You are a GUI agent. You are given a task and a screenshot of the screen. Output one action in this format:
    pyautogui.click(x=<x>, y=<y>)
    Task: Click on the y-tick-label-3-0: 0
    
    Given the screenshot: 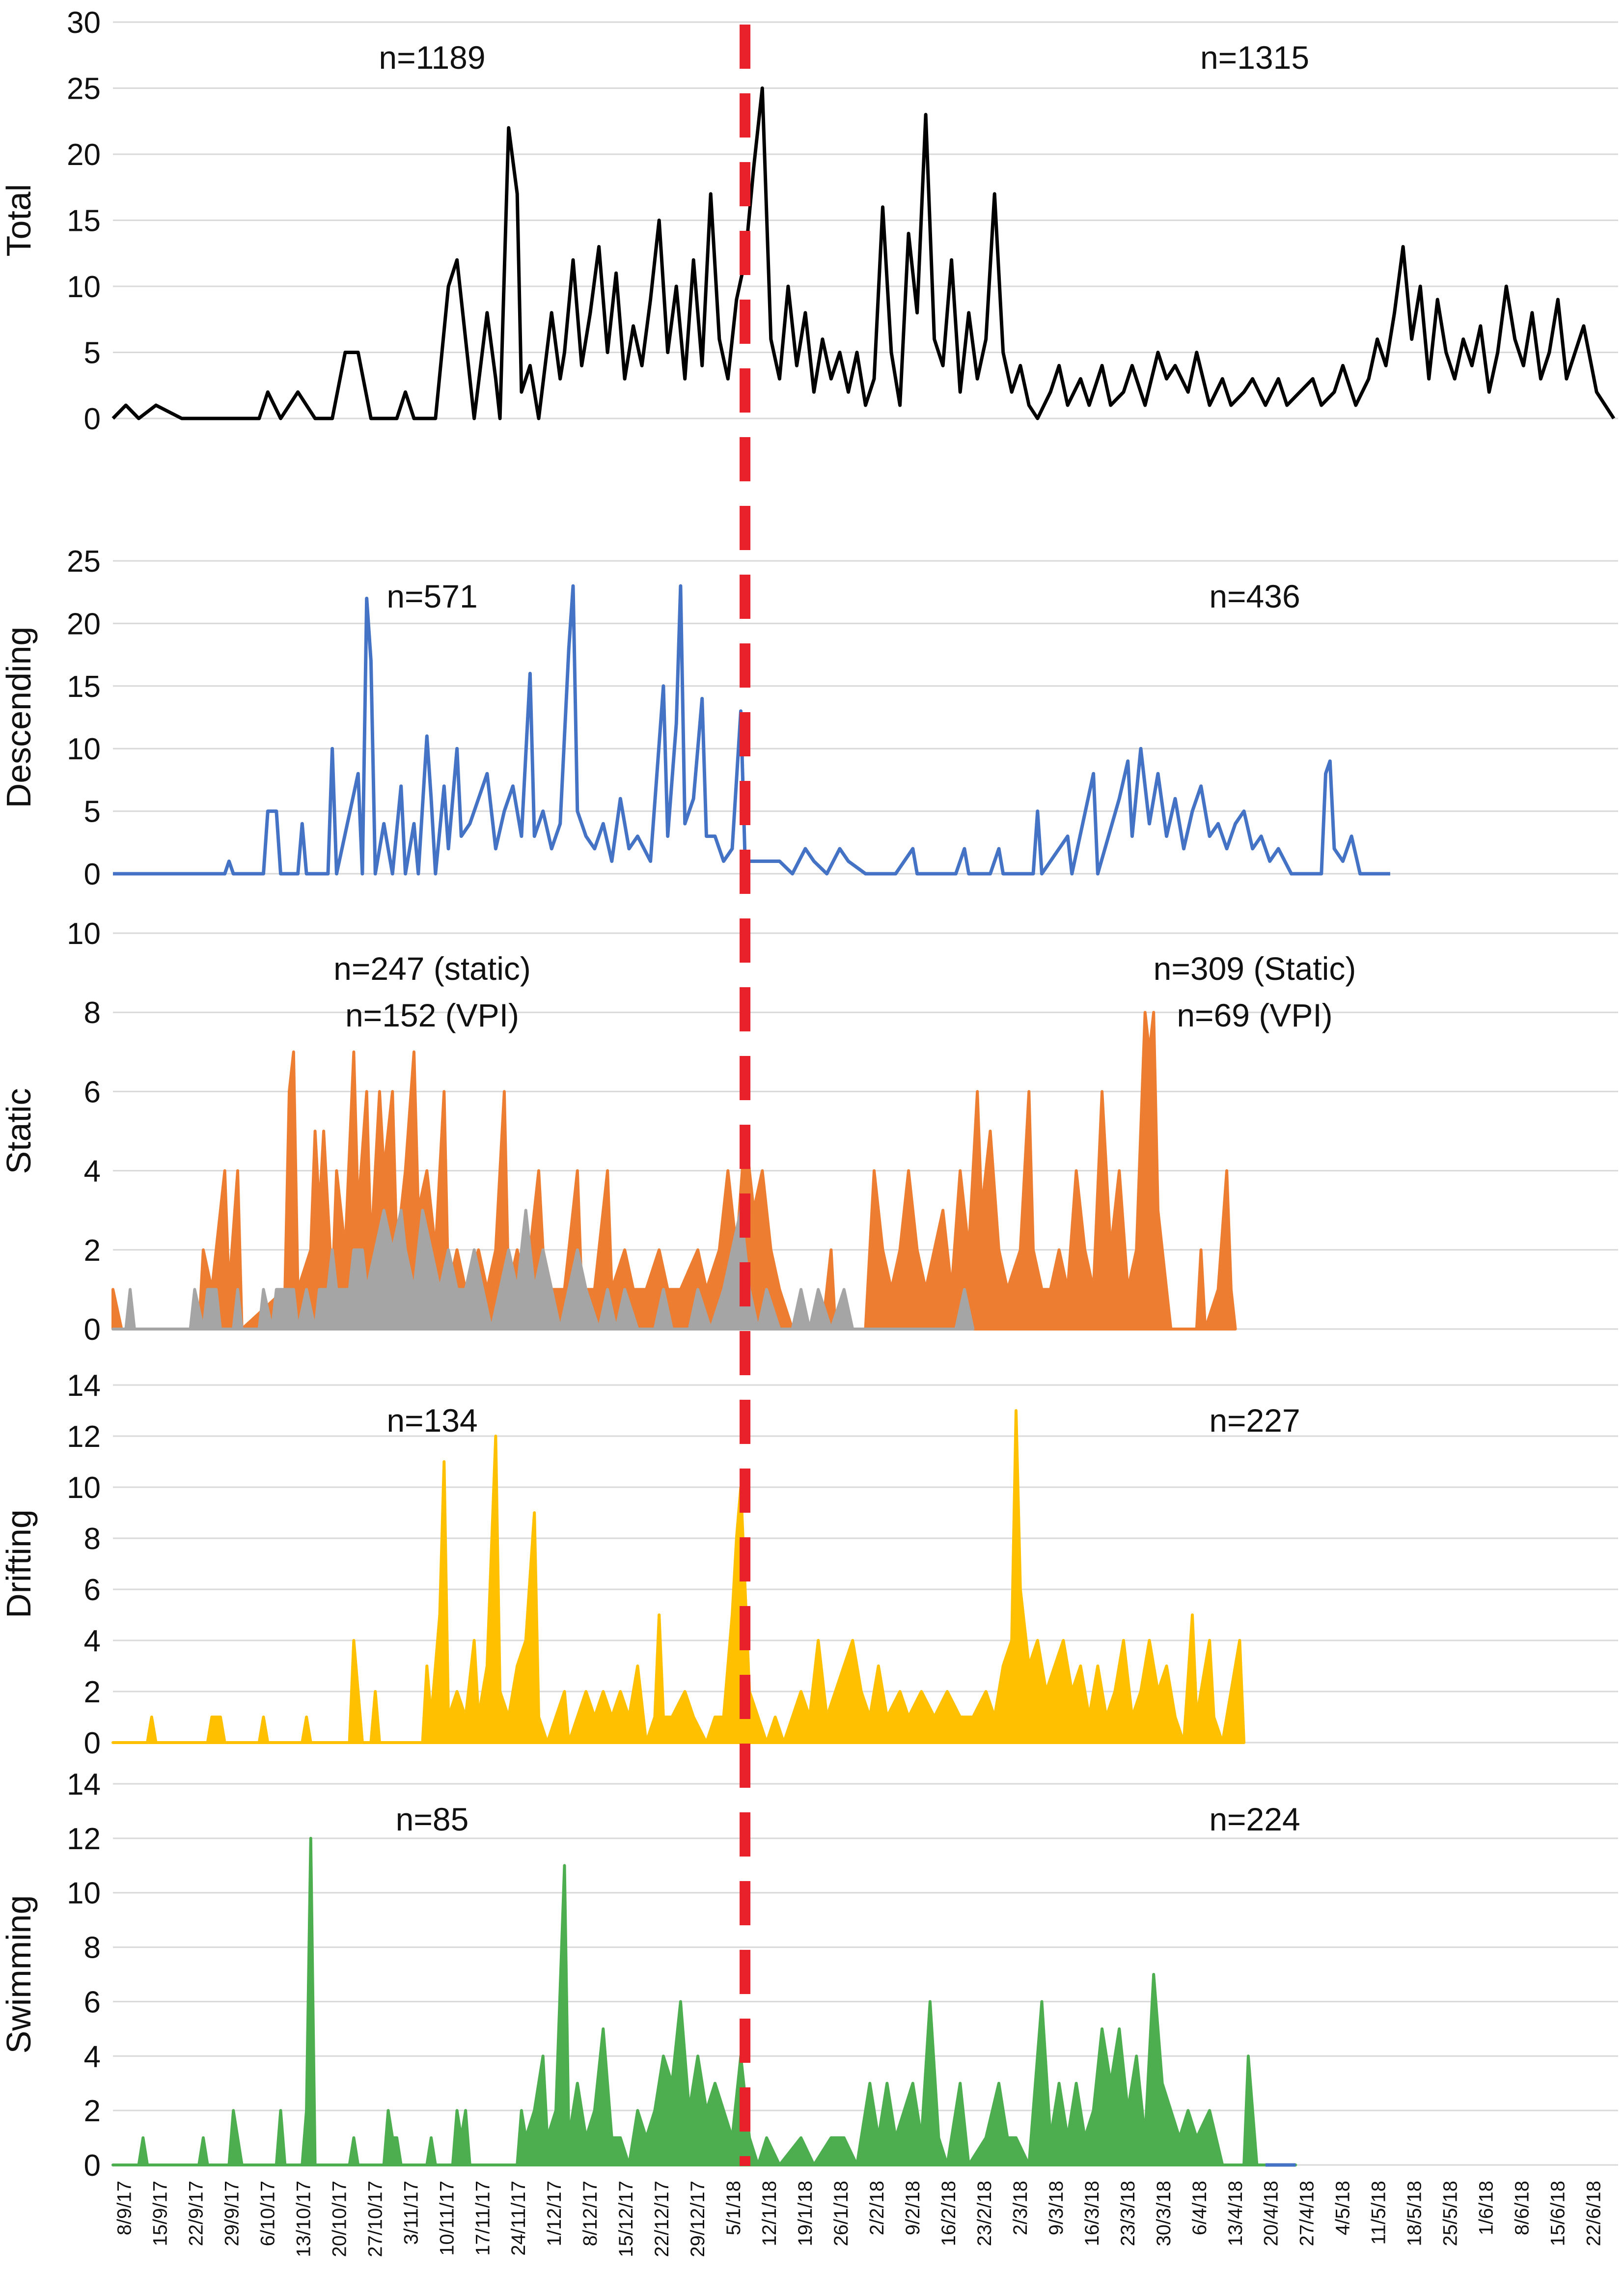 What is the action you would take?
    pyautogui.click(x=92, y=1743)
    